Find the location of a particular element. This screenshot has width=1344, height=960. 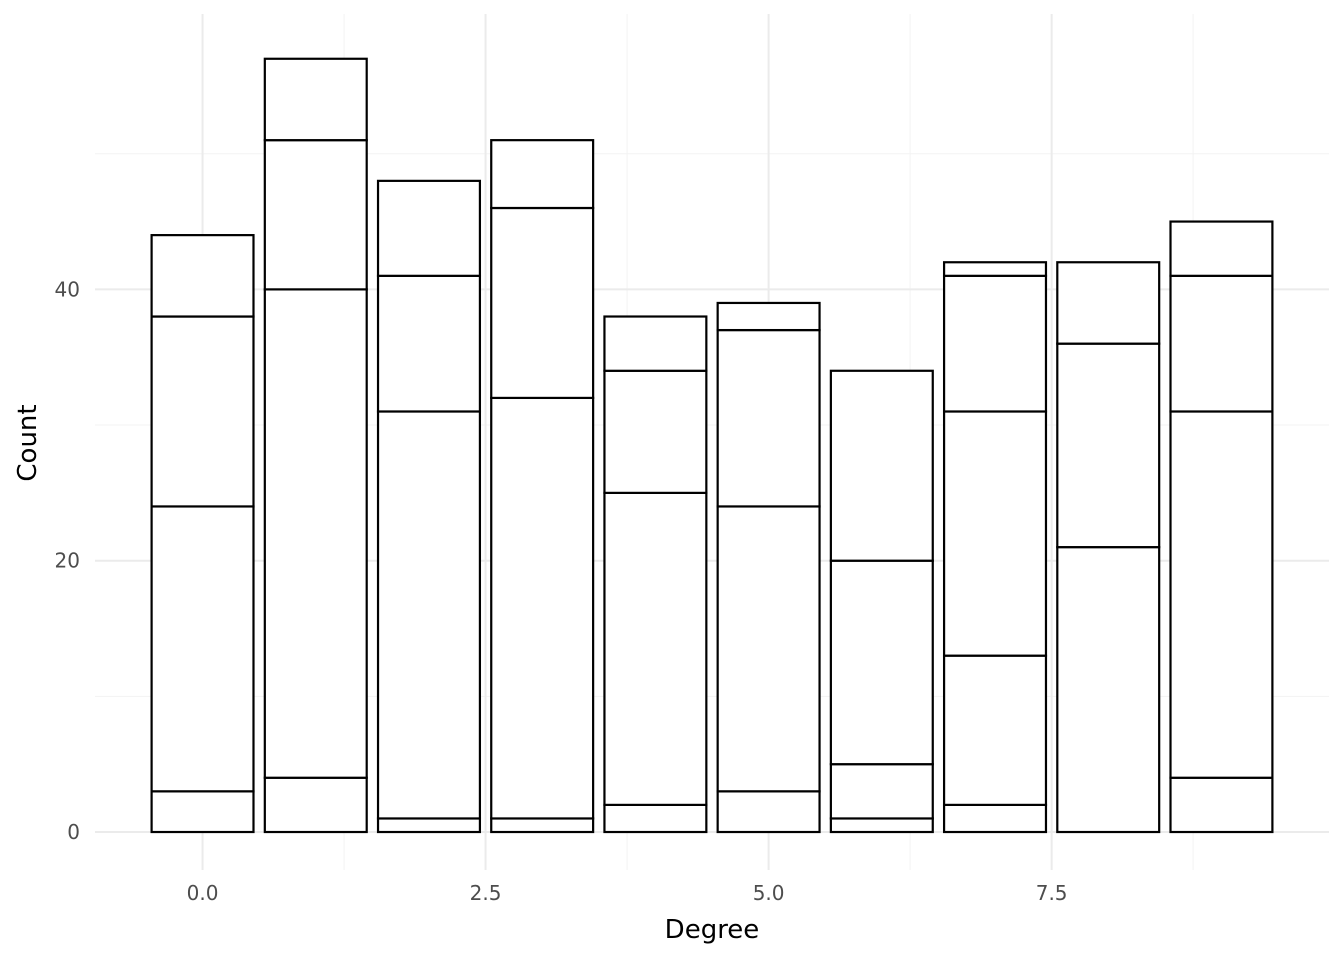

x-tick-label: 7.5 is located at coordinates (1052, 893).